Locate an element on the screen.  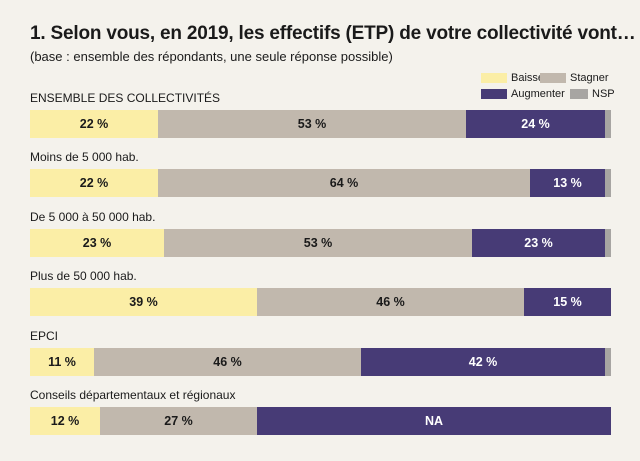
bar-row: 11 % 46 % 42 % is located at coordinates (320, 361).